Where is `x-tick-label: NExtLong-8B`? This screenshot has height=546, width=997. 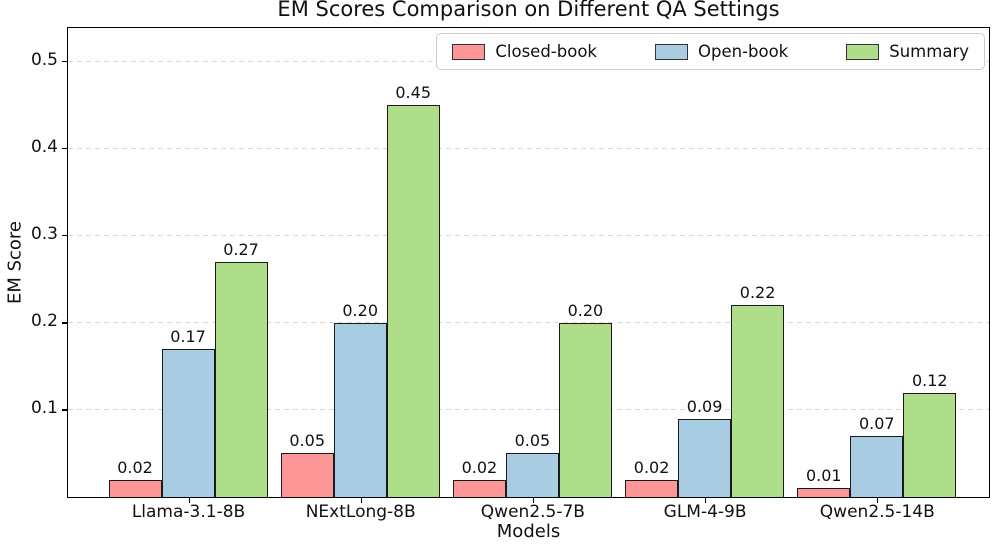
x-tick-label: NExtLong-8B is located at coordinates (360, 512).